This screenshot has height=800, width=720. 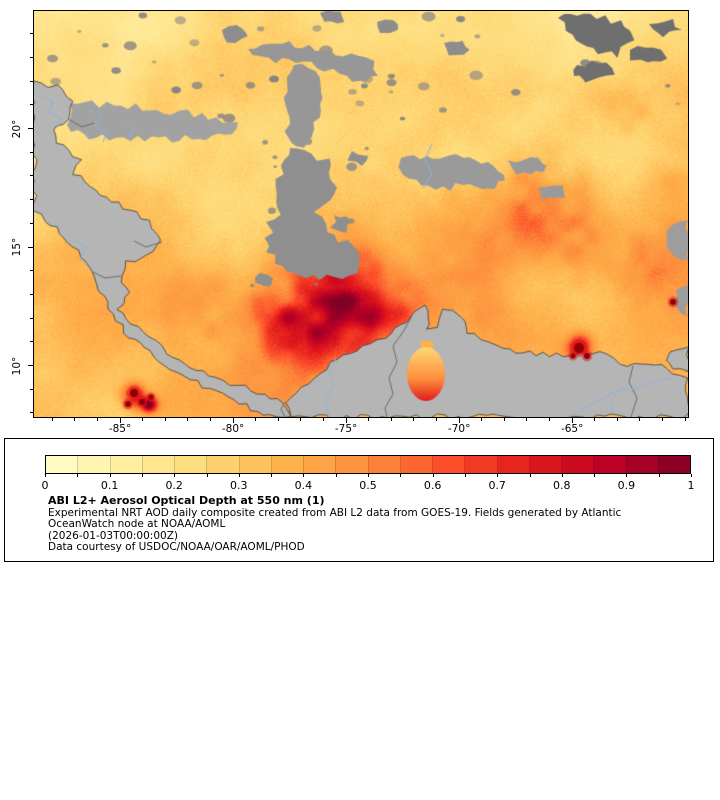 What do you see at coordinates (17, 365) in the screenshot?
I see `y-tick-label: 10°` at bounding box center [17, 365].